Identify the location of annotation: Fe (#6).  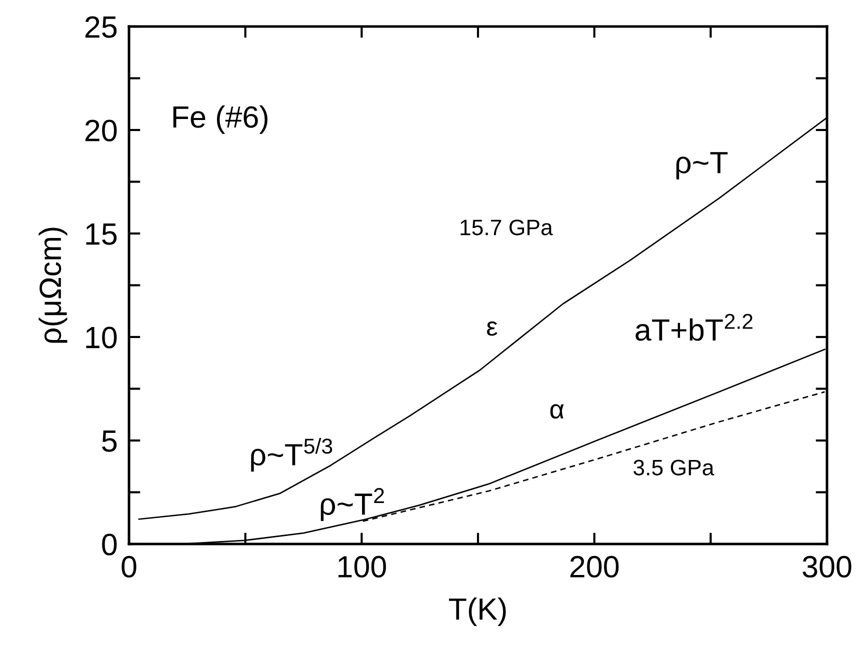
(220, 119).